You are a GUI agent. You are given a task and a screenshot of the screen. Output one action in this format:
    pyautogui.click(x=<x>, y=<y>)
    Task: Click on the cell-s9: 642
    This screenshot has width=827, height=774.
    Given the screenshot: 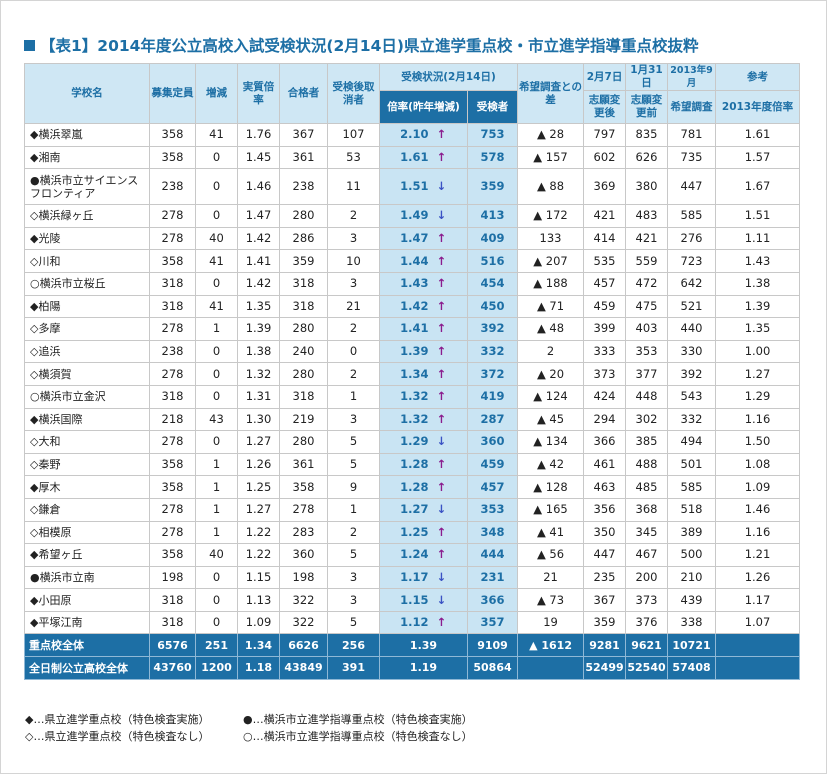 What is the action you would take?
    pyautogui.click(x=692, y=283)
    